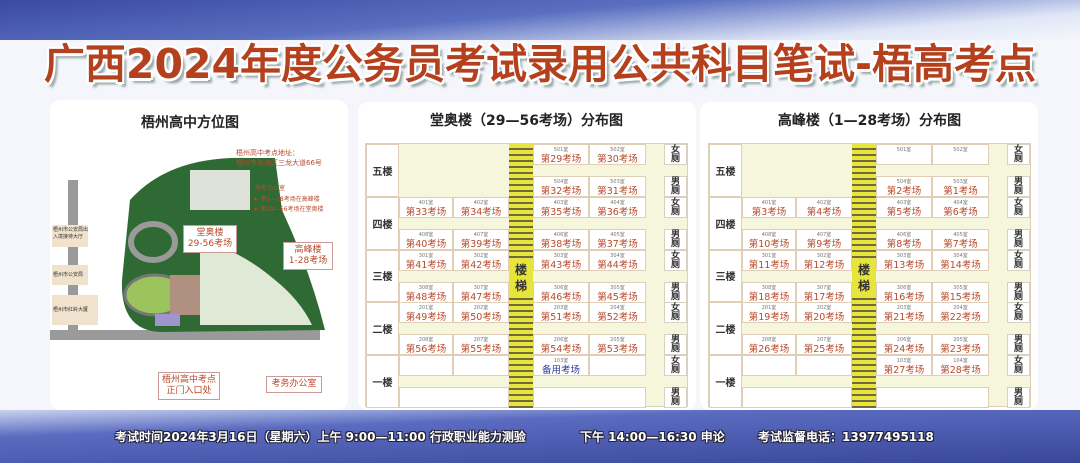  I want to click on exam-room-name: 第32考场, so click(561, 191).